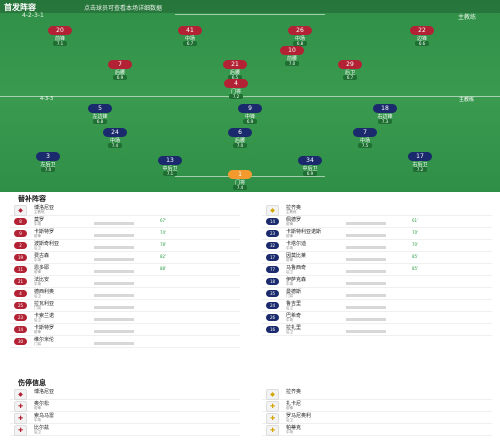 The height and width of the screenshot is (440, 500). Describe the element at coordinates (125, 270) in the screenshot. I see `sub-player-row: 11 恩多耶 前锋 88'` at that location.